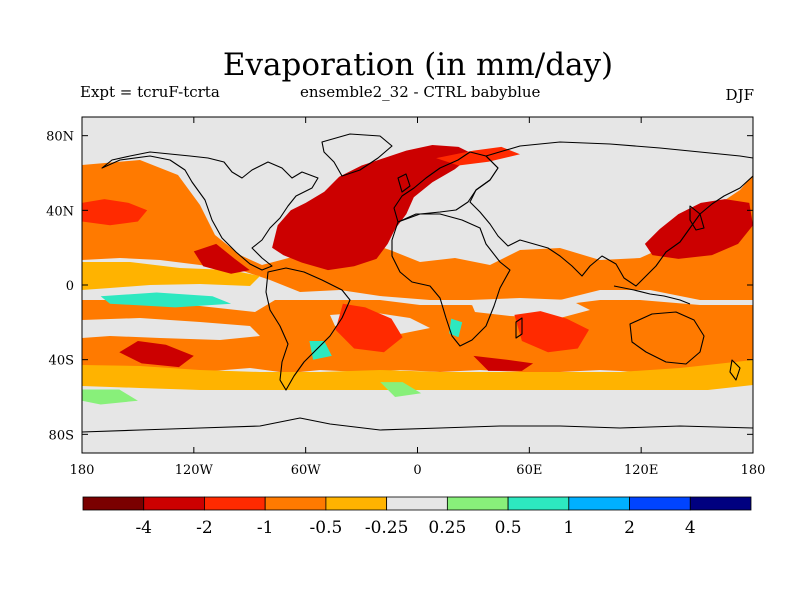 This screenshot has width=800, height=600. What do you see at coordinates (171, 276) in the screenshot?
I see `ocean-field-yellow-tropical` at bounding box center [171, 276].